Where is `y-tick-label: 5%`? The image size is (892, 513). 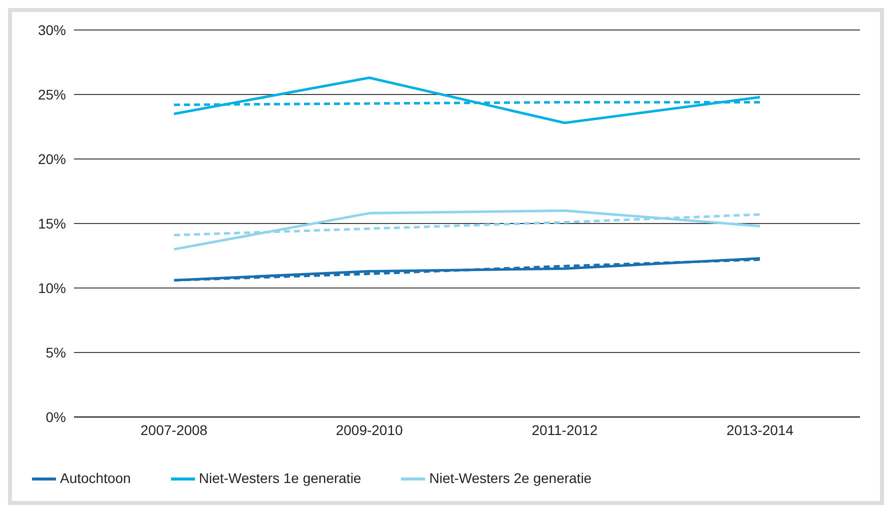 y-tick-label: 5% is located at coordinates (56, 352).